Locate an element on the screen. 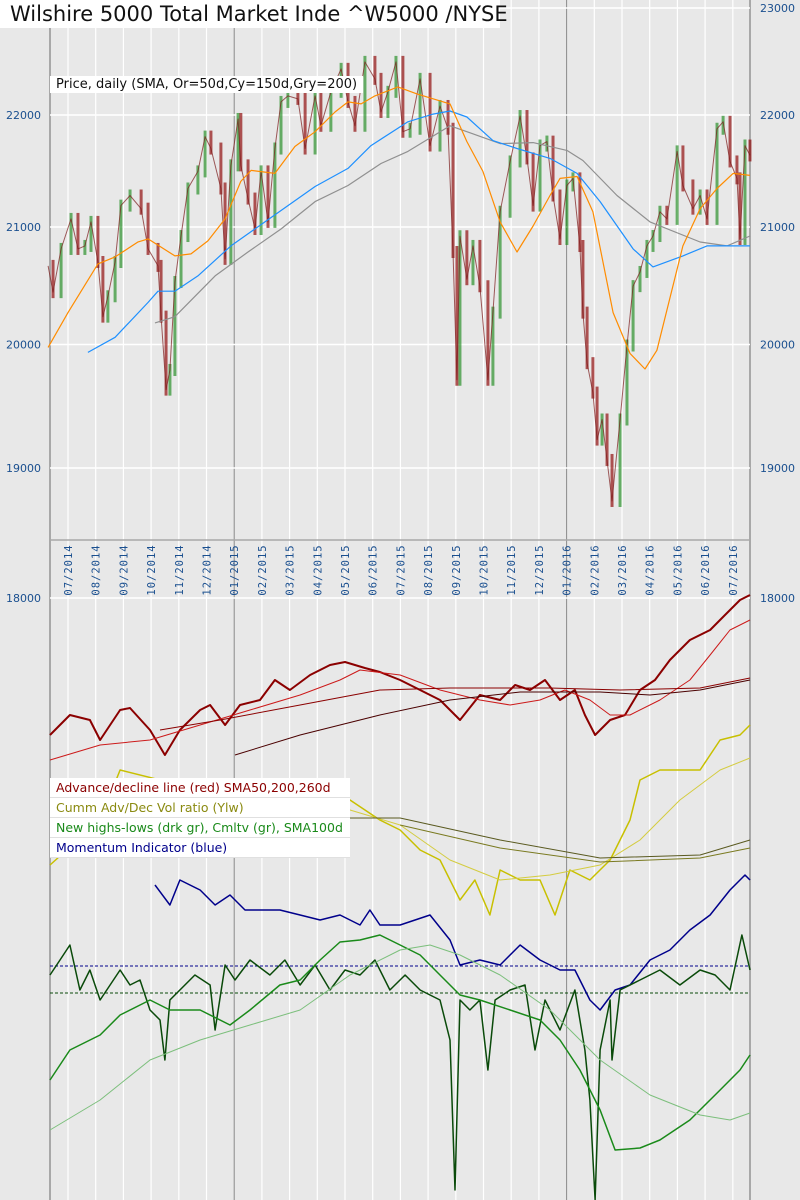 This screenshot has width=800, height=1200. x-tick-label: 07/2015 is located at coordinates (401, 569).